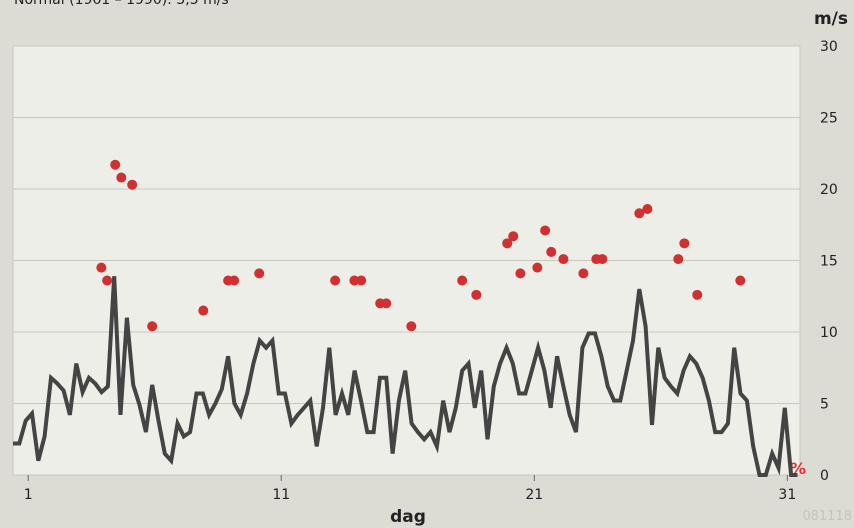 This screenshot has height=528, width=854. Describe the element at coordinates (829, 190) in the screenshot. I see `y-tick-label: 20` at that location.